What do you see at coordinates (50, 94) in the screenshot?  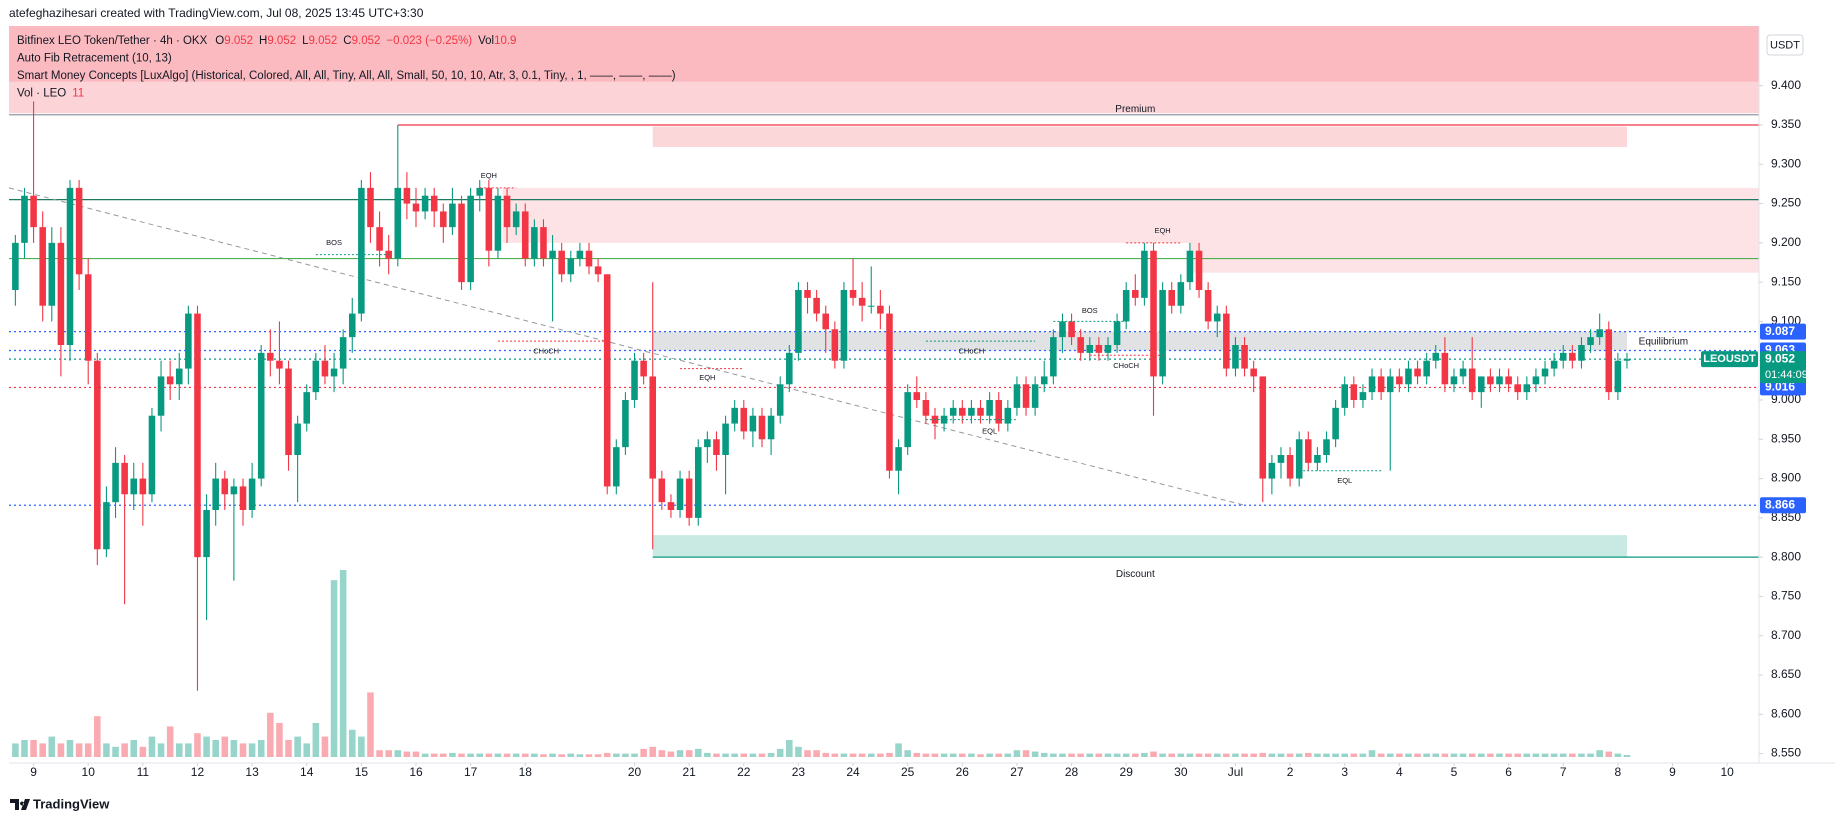 I see `volume-legend: Vol · LEO 11` at bounding box center [50, 94].